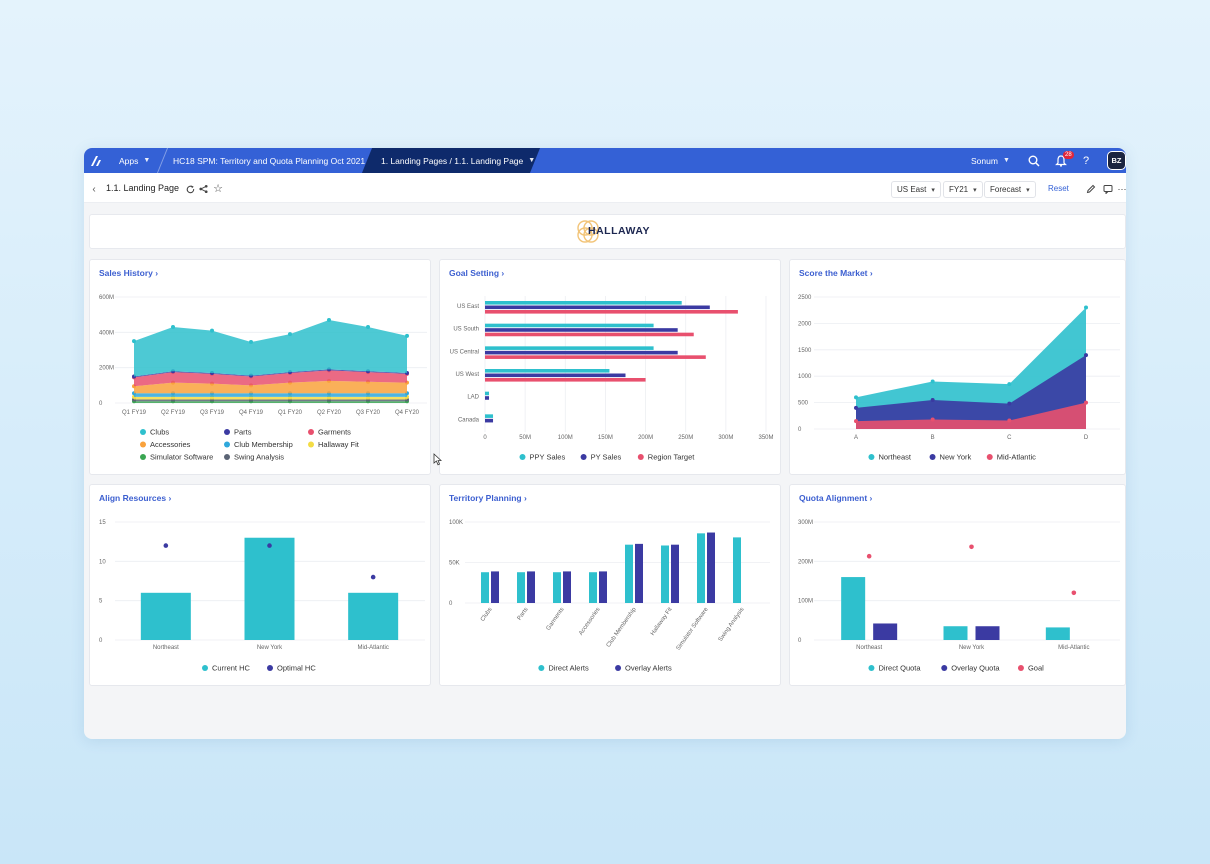 This screenshot has width=1210, height=864. I want to click on score-x-tick: C, so click(1009, 438).